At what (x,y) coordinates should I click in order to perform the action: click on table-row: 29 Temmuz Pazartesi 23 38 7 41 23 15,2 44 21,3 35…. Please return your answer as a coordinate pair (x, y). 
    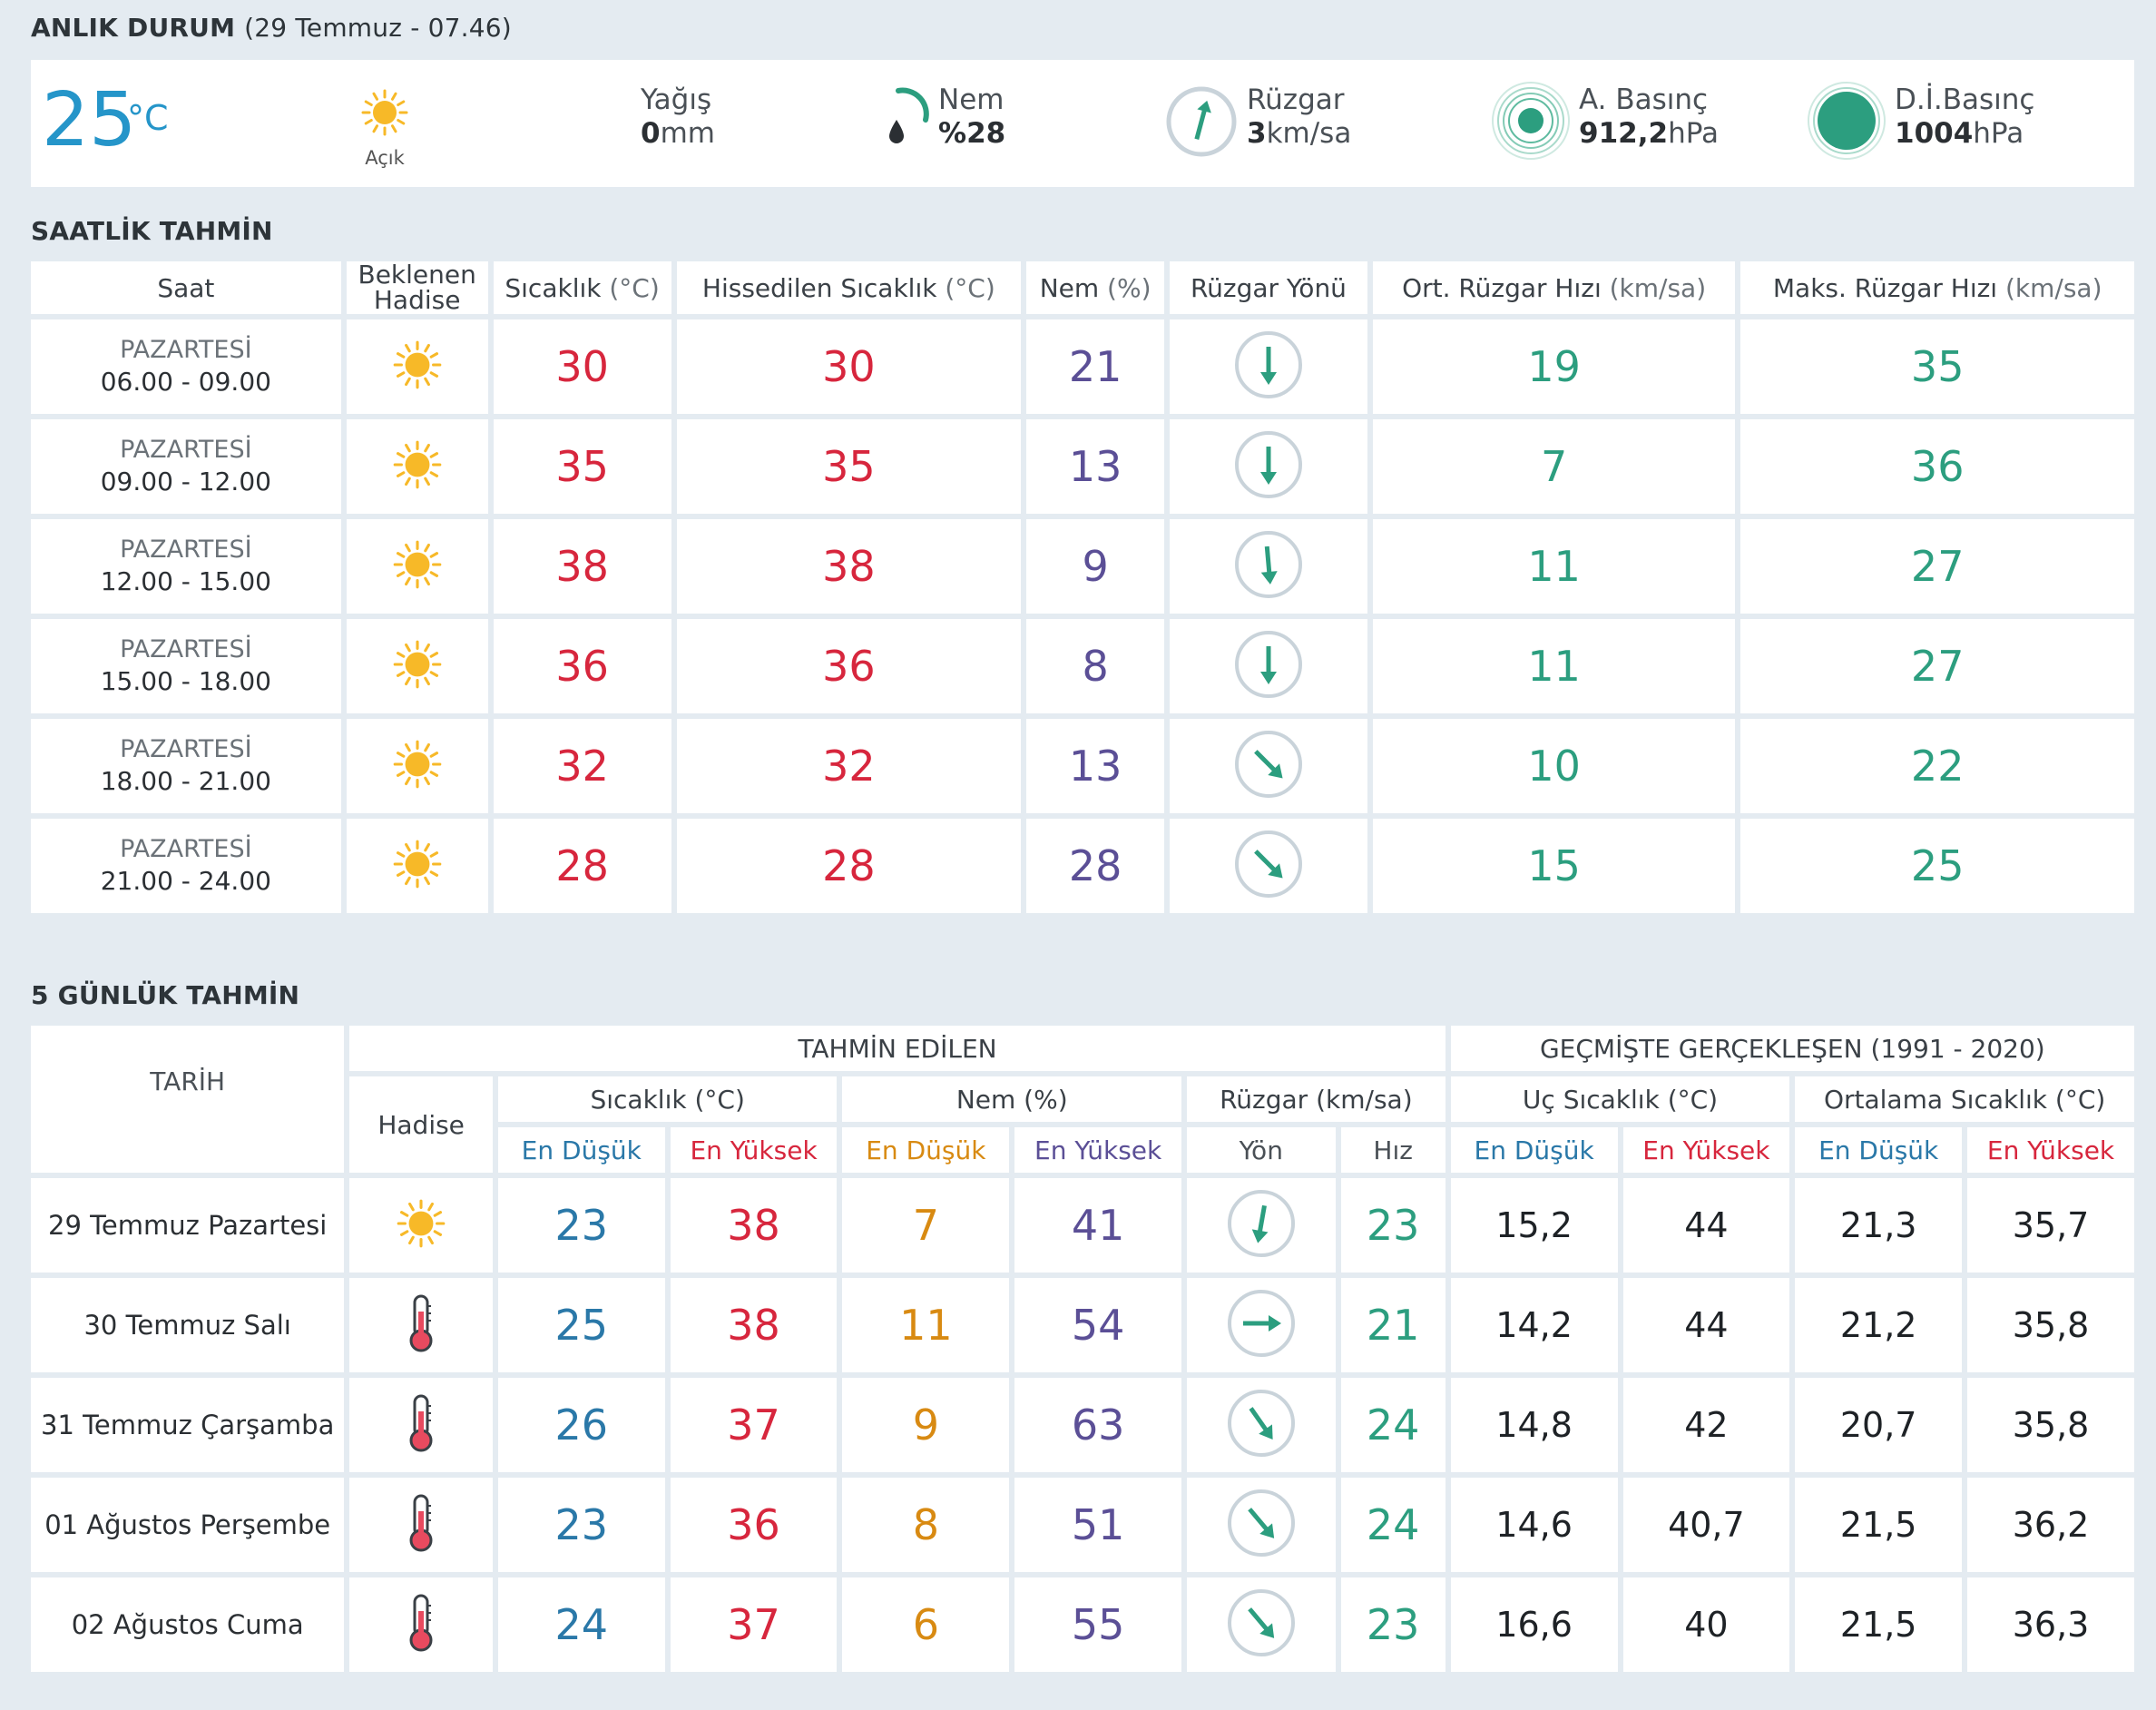
    Looking at the image, I should click on (1082, 1225).